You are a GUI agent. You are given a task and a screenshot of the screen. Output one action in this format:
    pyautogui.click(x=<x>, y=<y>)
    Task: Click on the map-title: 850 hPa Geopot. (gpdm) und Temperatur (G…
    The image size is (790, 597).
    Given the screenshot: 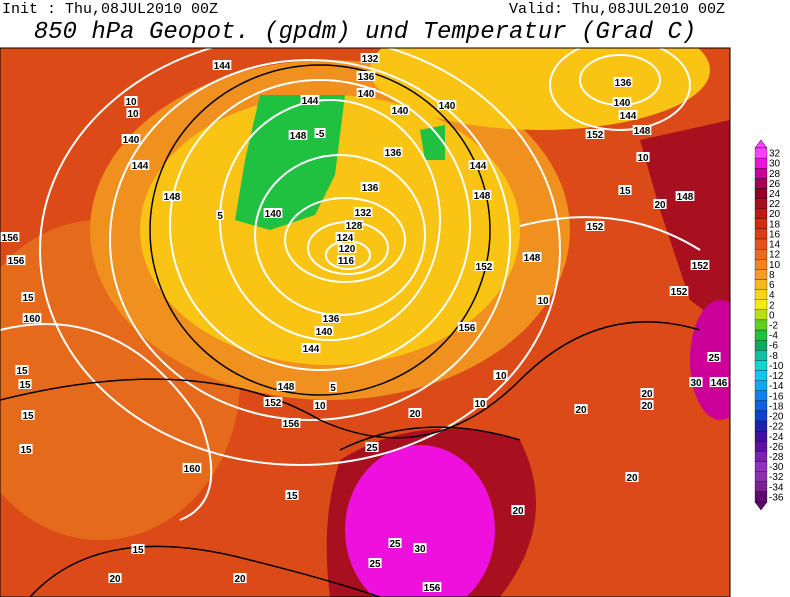 What is the action you would take?
    pyautogui.click(x=365, y=32)
    